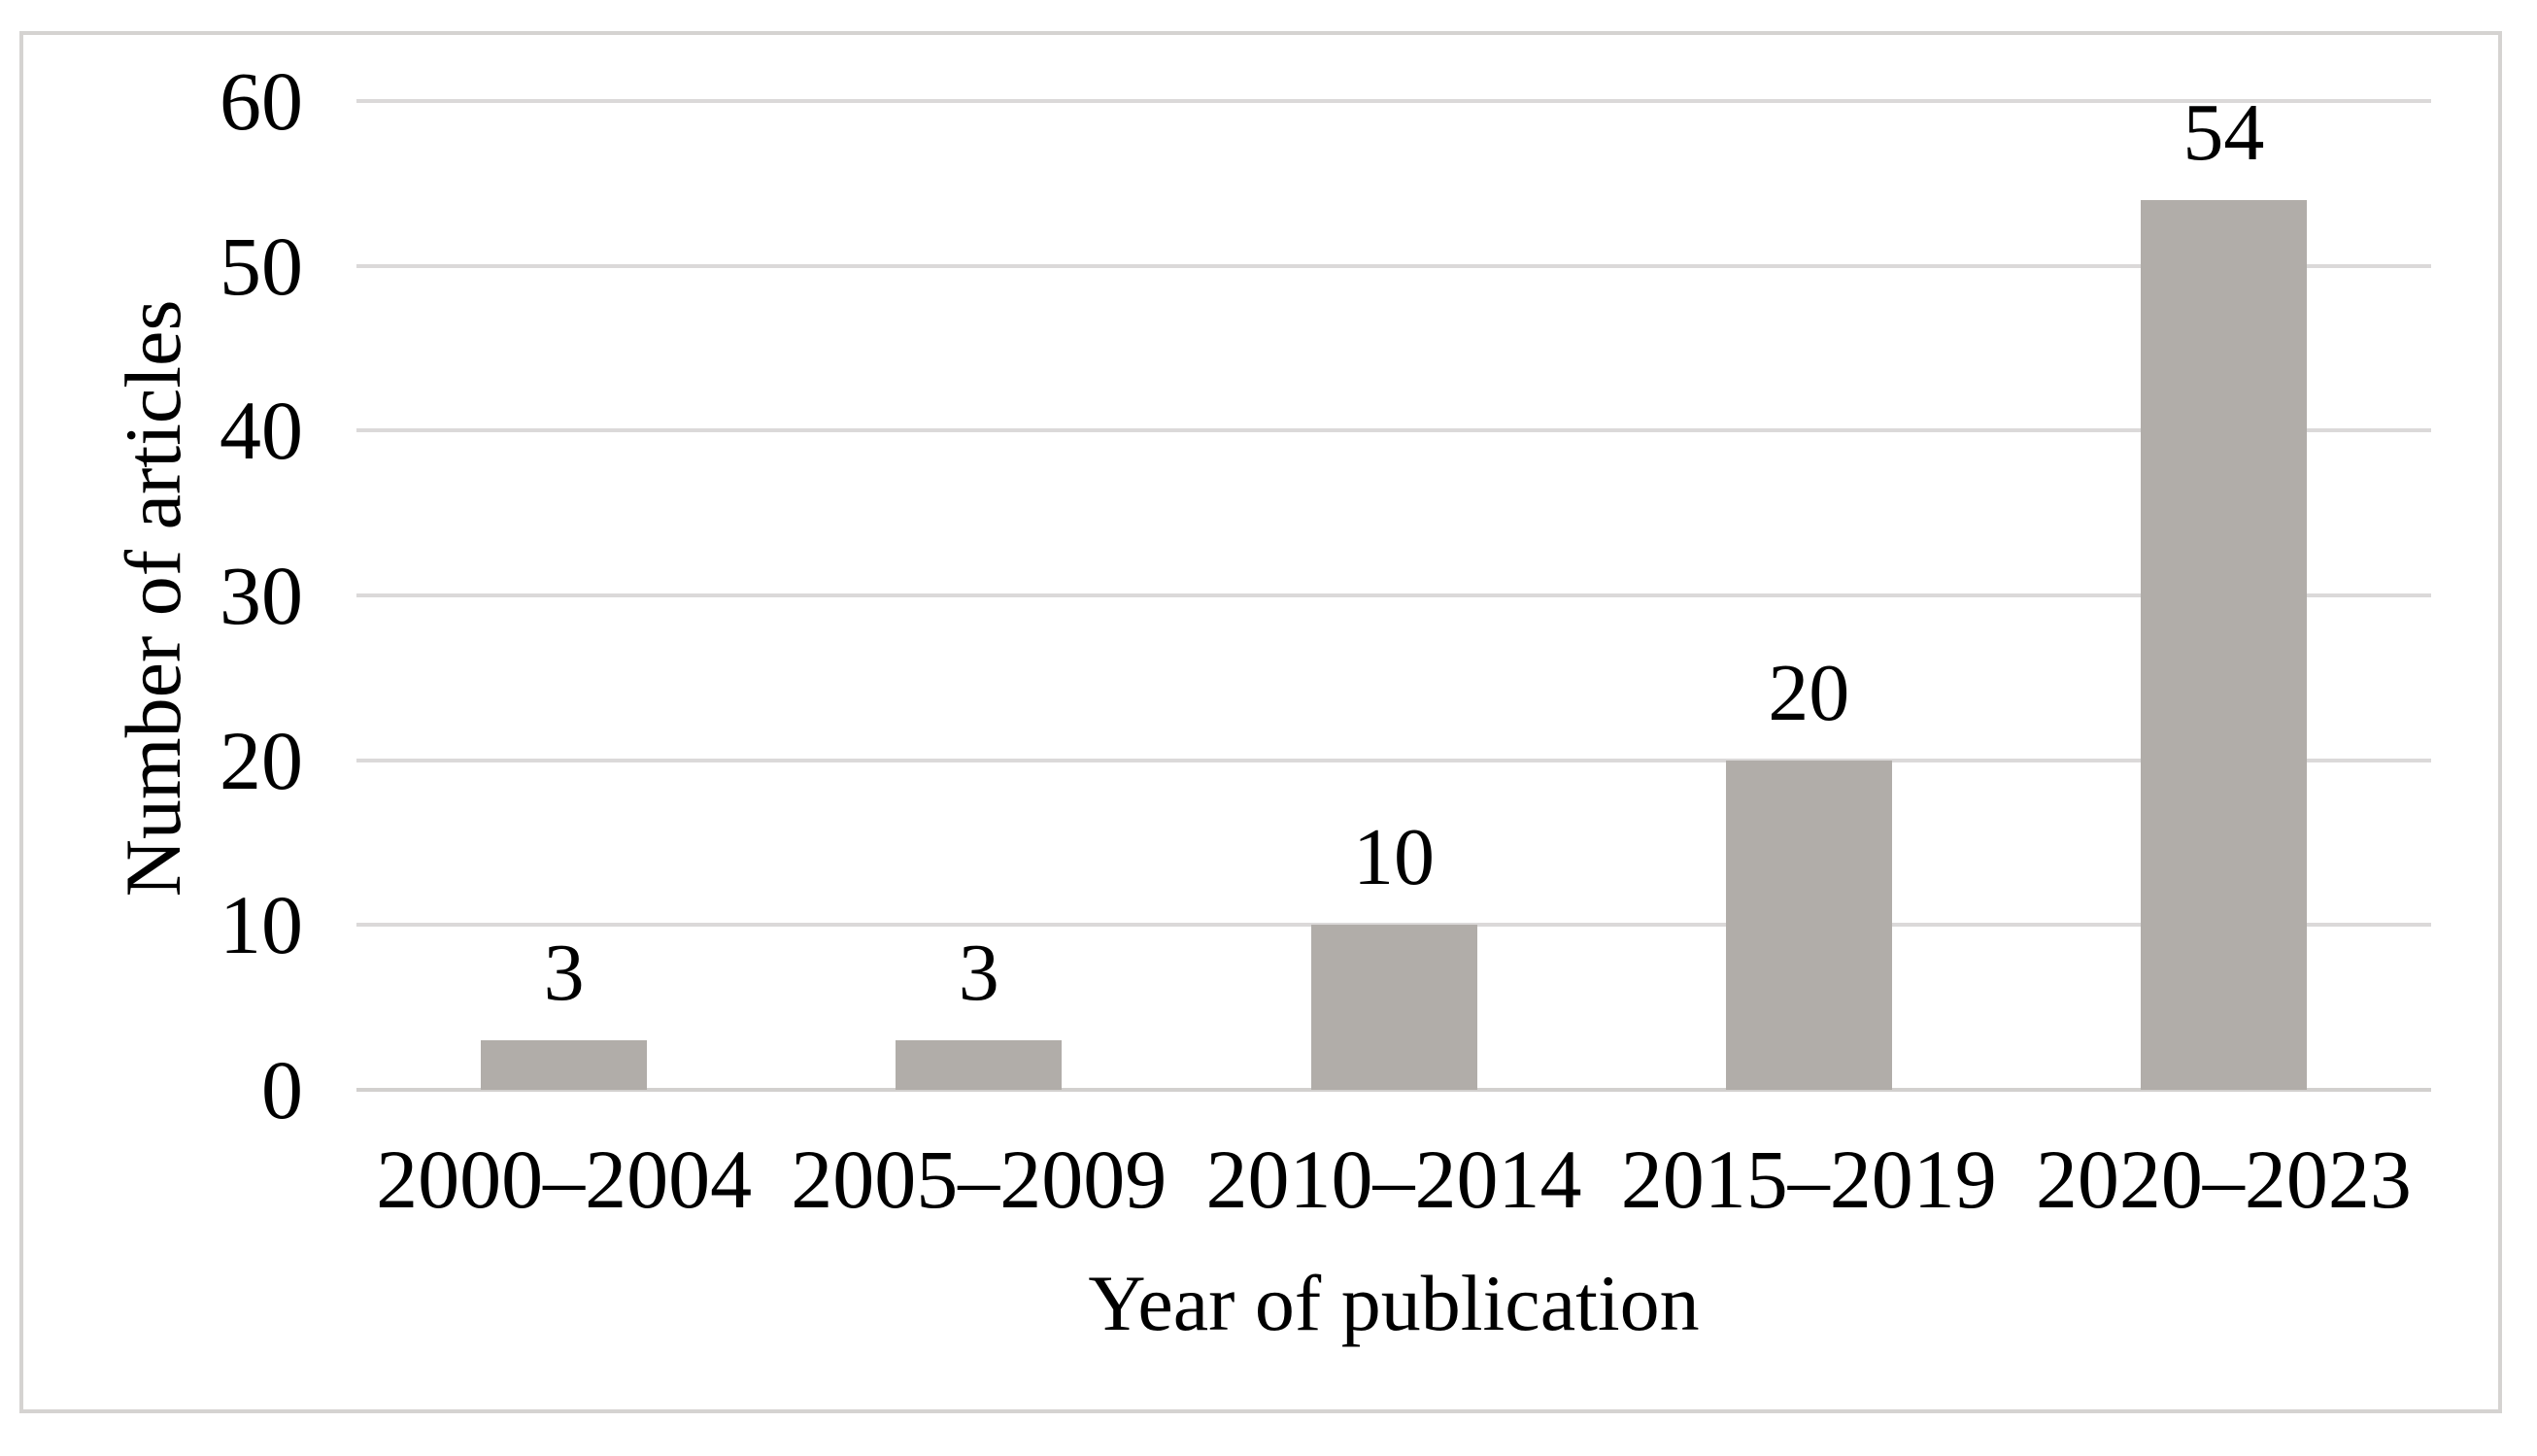 The width and height of the screenshot is (2537, 1456). What do you see at coordinates (1809, 692) in the screenshot?
I see `bar-value-label: 20` at bounding box center [1809, 692].